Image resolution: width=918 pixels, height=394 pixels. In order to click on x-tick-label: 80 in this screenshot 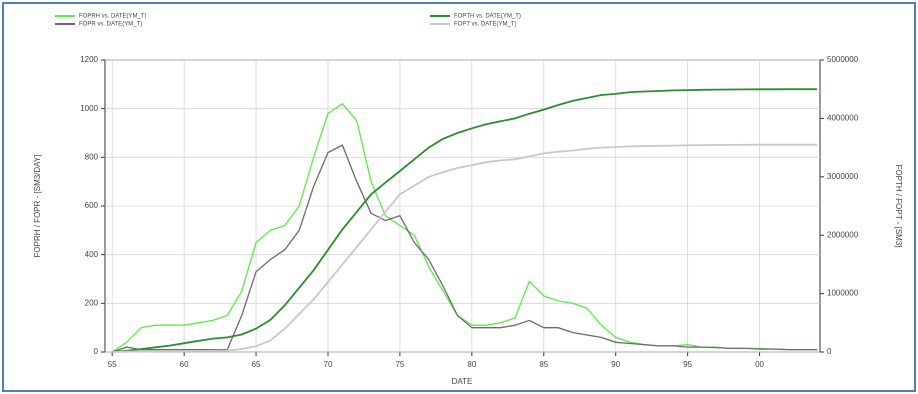, I will do `click(471, 364)`.